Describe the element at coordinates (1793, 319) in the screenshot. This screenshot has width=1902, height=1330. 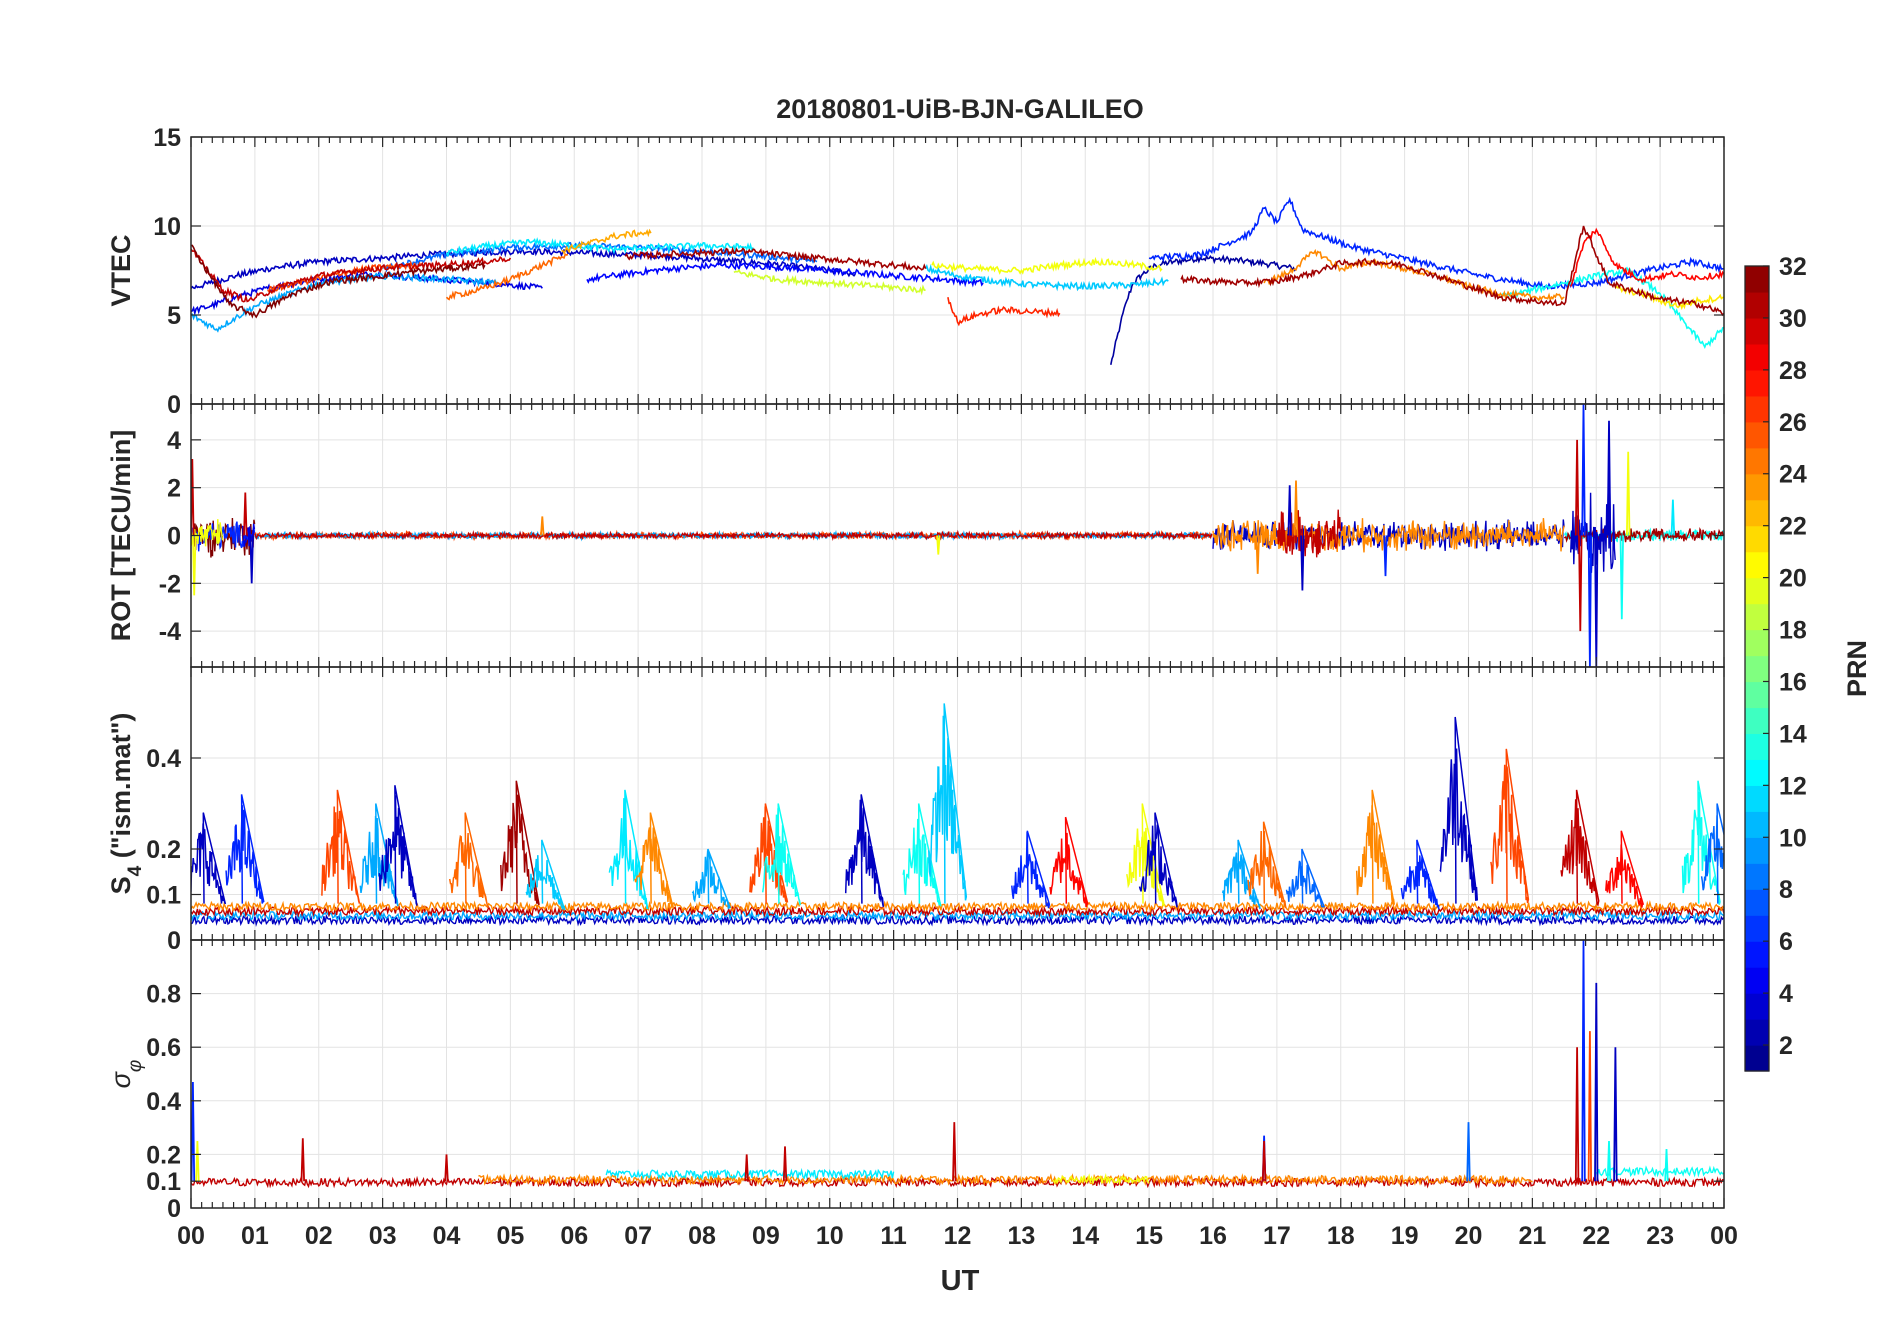
I see `colorbar-tick-label: 30` at that location.